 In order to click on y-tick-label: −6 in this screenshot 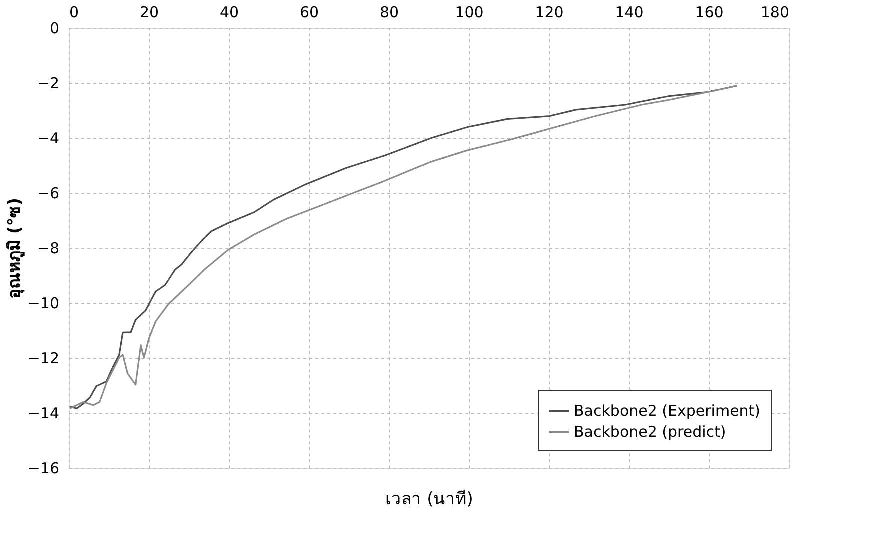, I will do `click(48, 193)`.